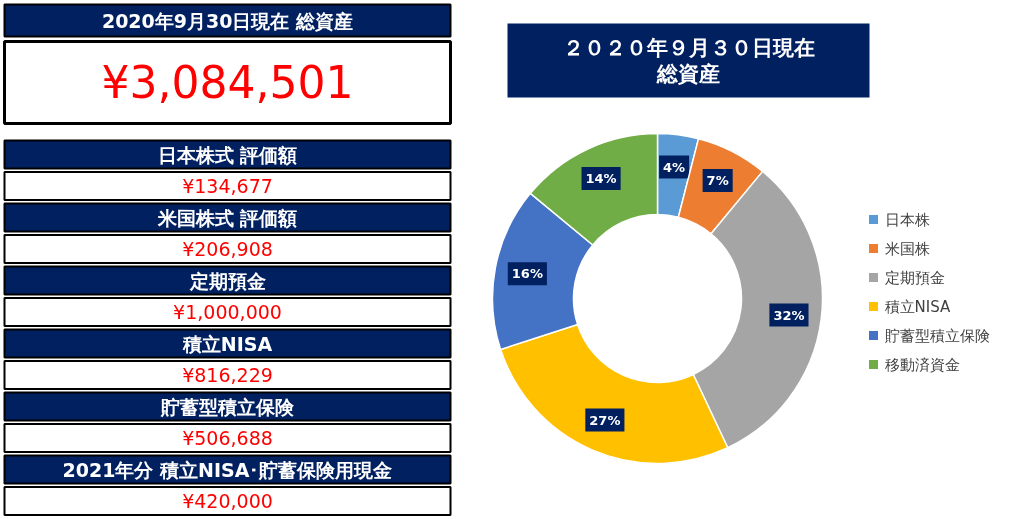  Describe the element at coordinates (527, 274) in the screenshot. I see `data-label: 16%` at that location.